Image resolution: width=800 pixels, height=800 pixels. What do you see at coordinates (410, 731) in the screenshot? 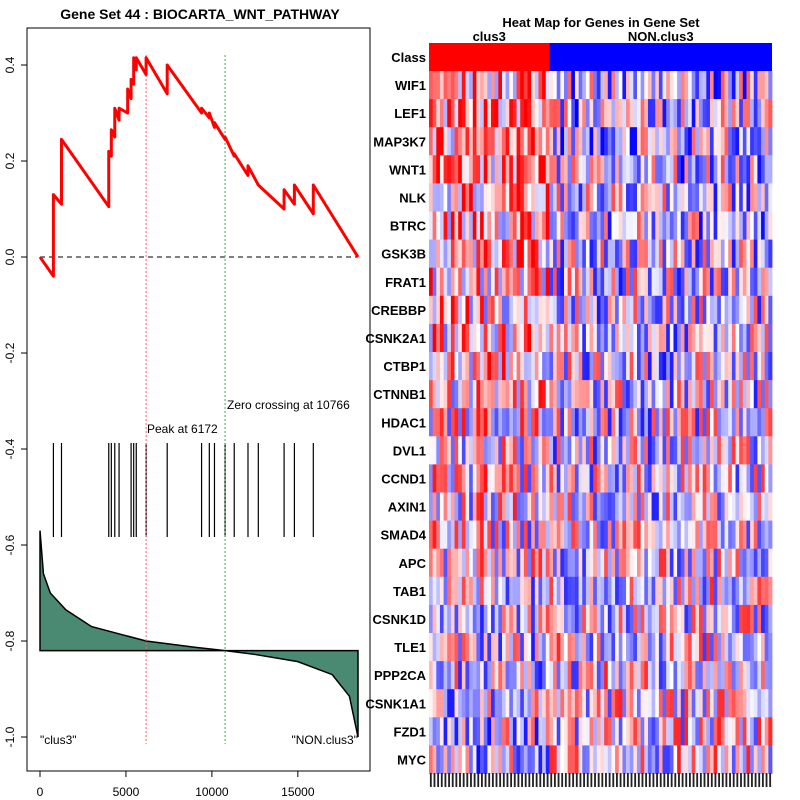
I see `gene-label: FZD1` at bounding box center [410, 731].